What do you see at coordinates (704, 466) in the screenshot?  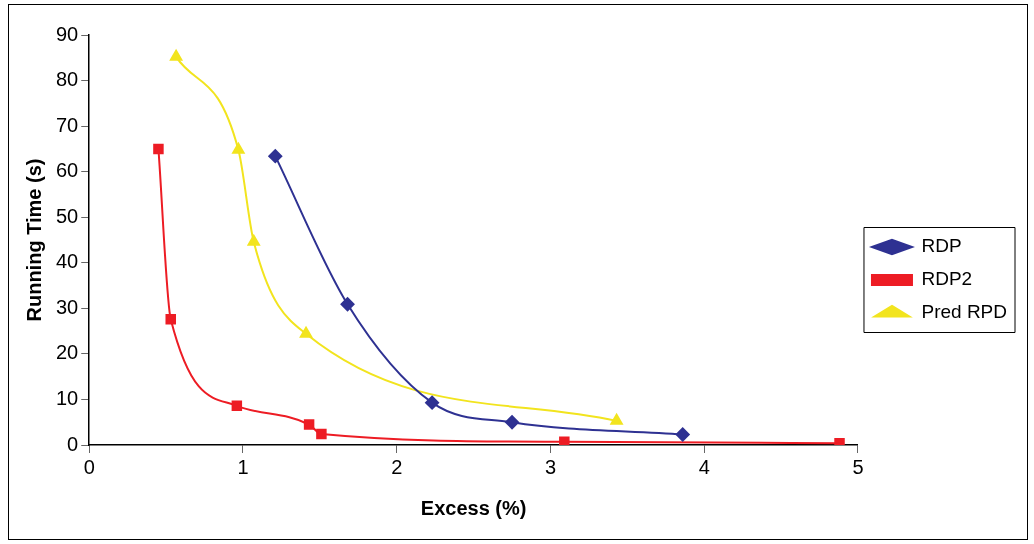 I see `x-tick-label: 4` at bounding box center [704, 466].